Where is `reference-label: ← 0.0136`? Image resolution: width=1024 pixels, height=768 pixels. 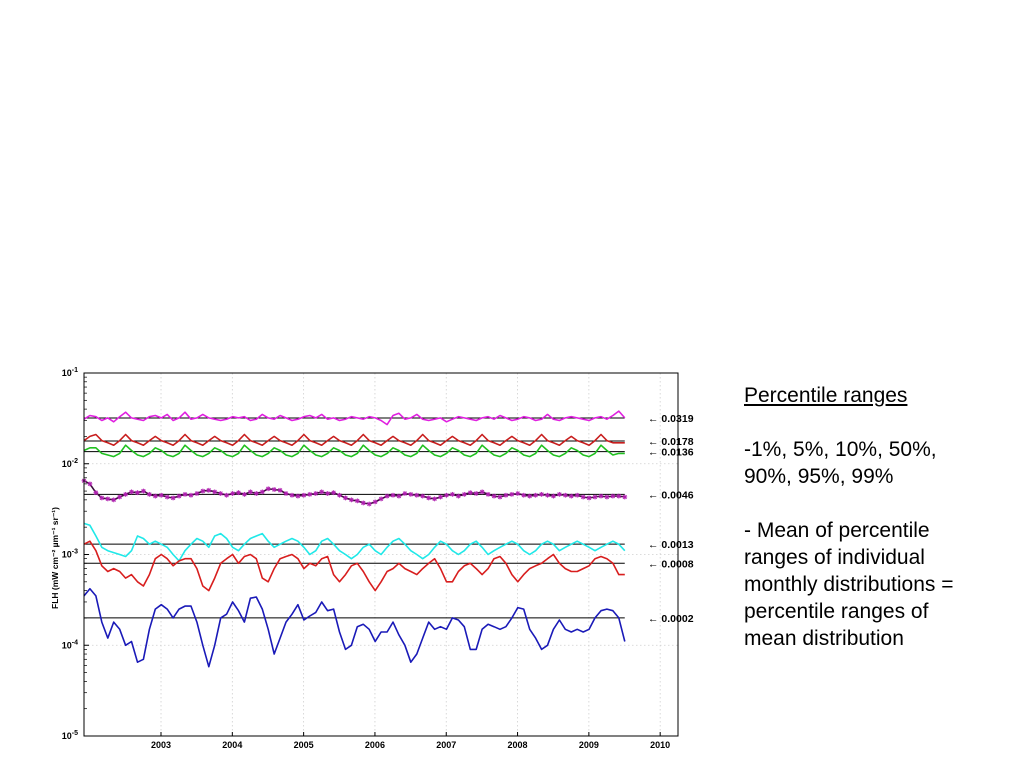 reference-label: ← 0.0136 is located at coordinates (671, 453).